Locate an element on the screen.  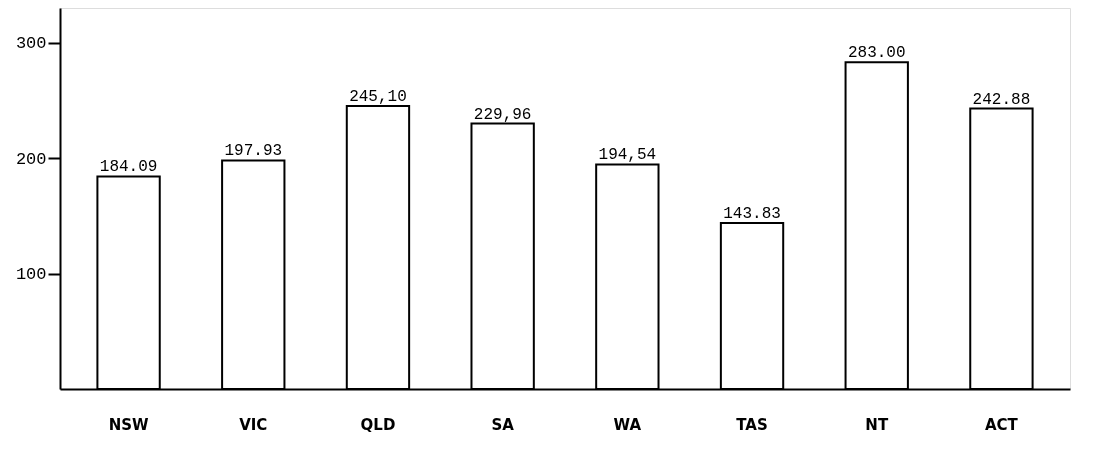
data-label: 184.09 is located at coordinates (128, 167).